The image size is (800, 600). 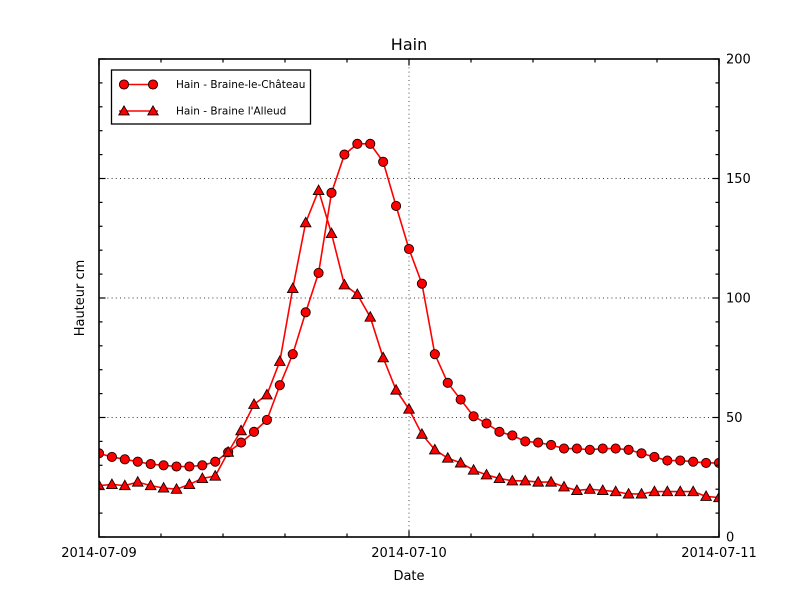 I want to click on y-tick-label-0: 0, so click(x=730, y=538).